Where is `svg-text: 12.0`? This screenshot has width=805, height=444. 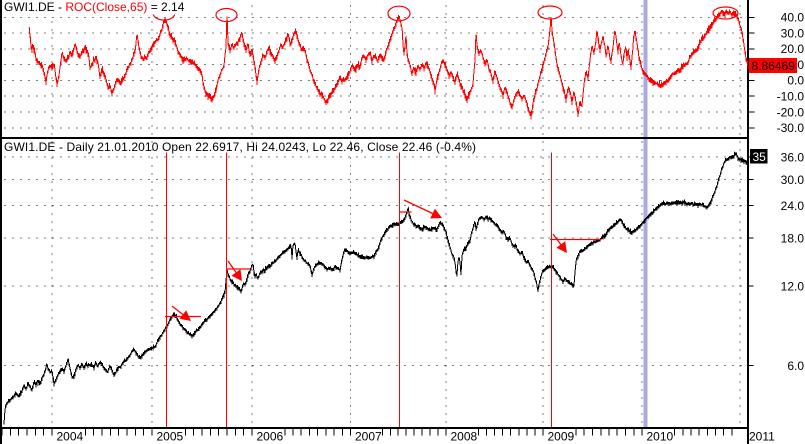 svg-text: 12.0 is located at coordinates (793, 286).